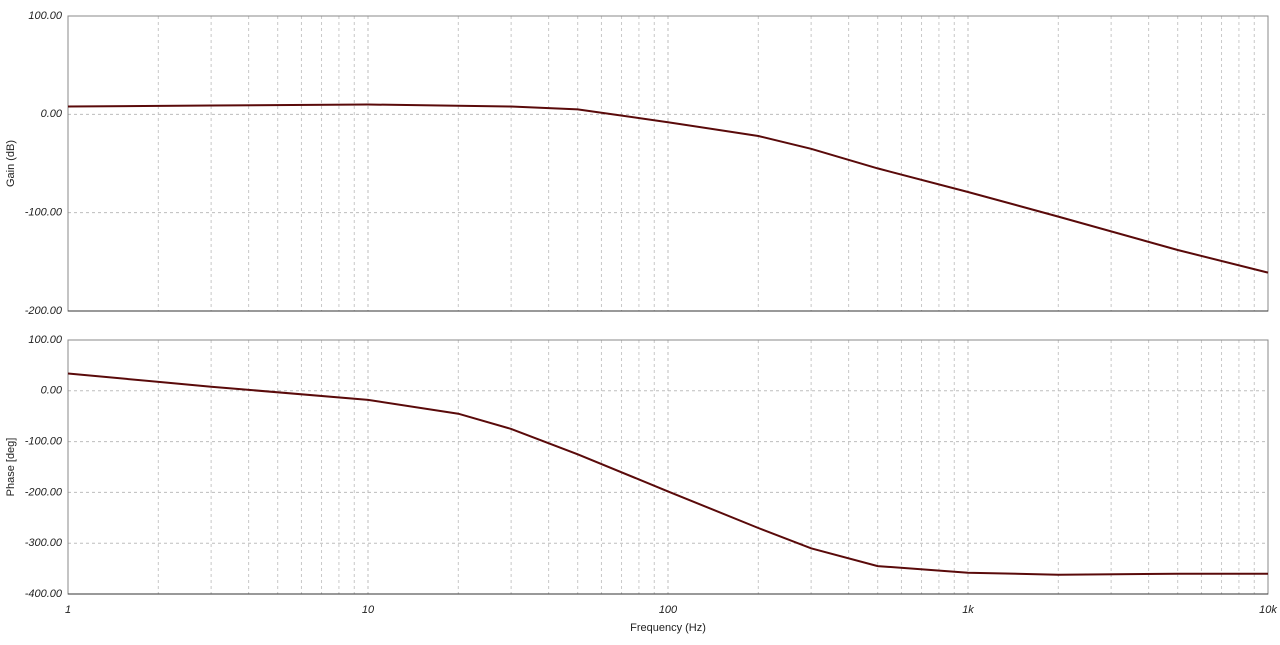 The image size is (1280, 645). What do you see at coordinates (668, 628) in the screenshot?
I see `x-axis-label: Frequency (Hz)` at bounding box center [668, 628].